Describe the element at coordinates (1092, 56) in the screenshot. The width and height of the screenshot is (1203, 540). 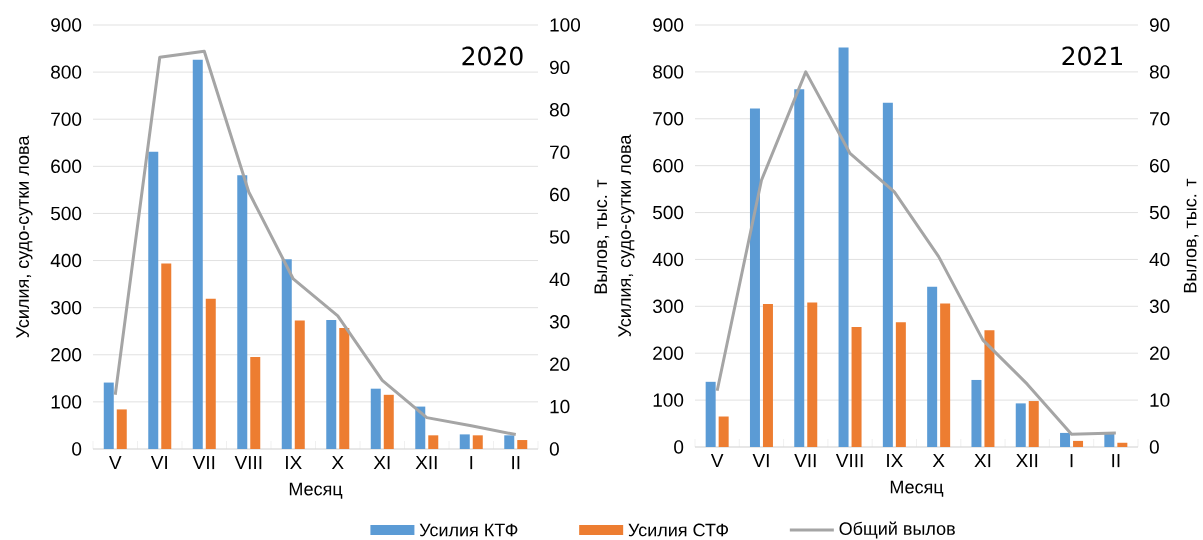
I see `text: 2021` at that location.